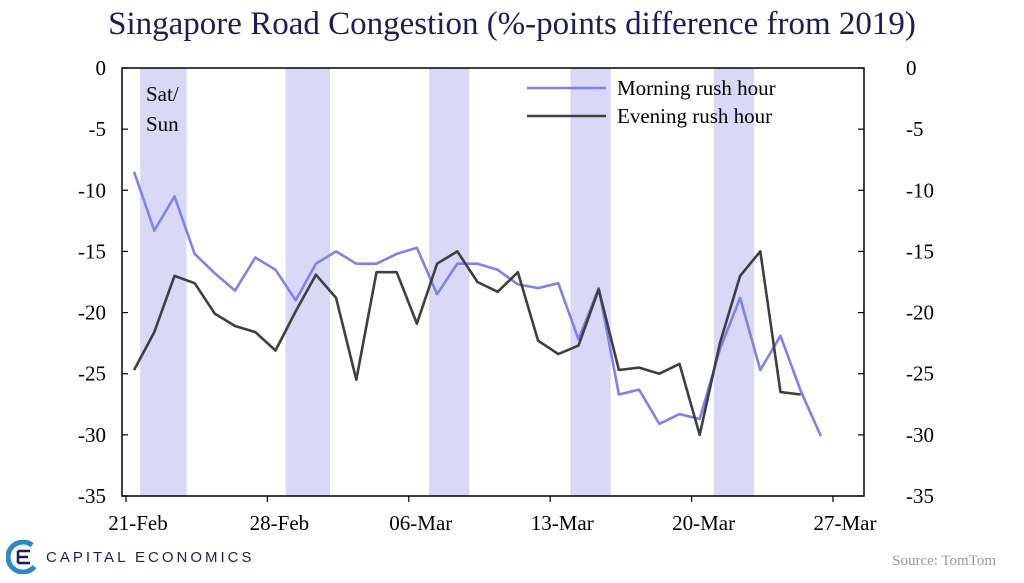 The height and width of the screenshot is (583, 1024). I want to click on legend: Morning rush hour Evening rush hour, so click(651, 102).